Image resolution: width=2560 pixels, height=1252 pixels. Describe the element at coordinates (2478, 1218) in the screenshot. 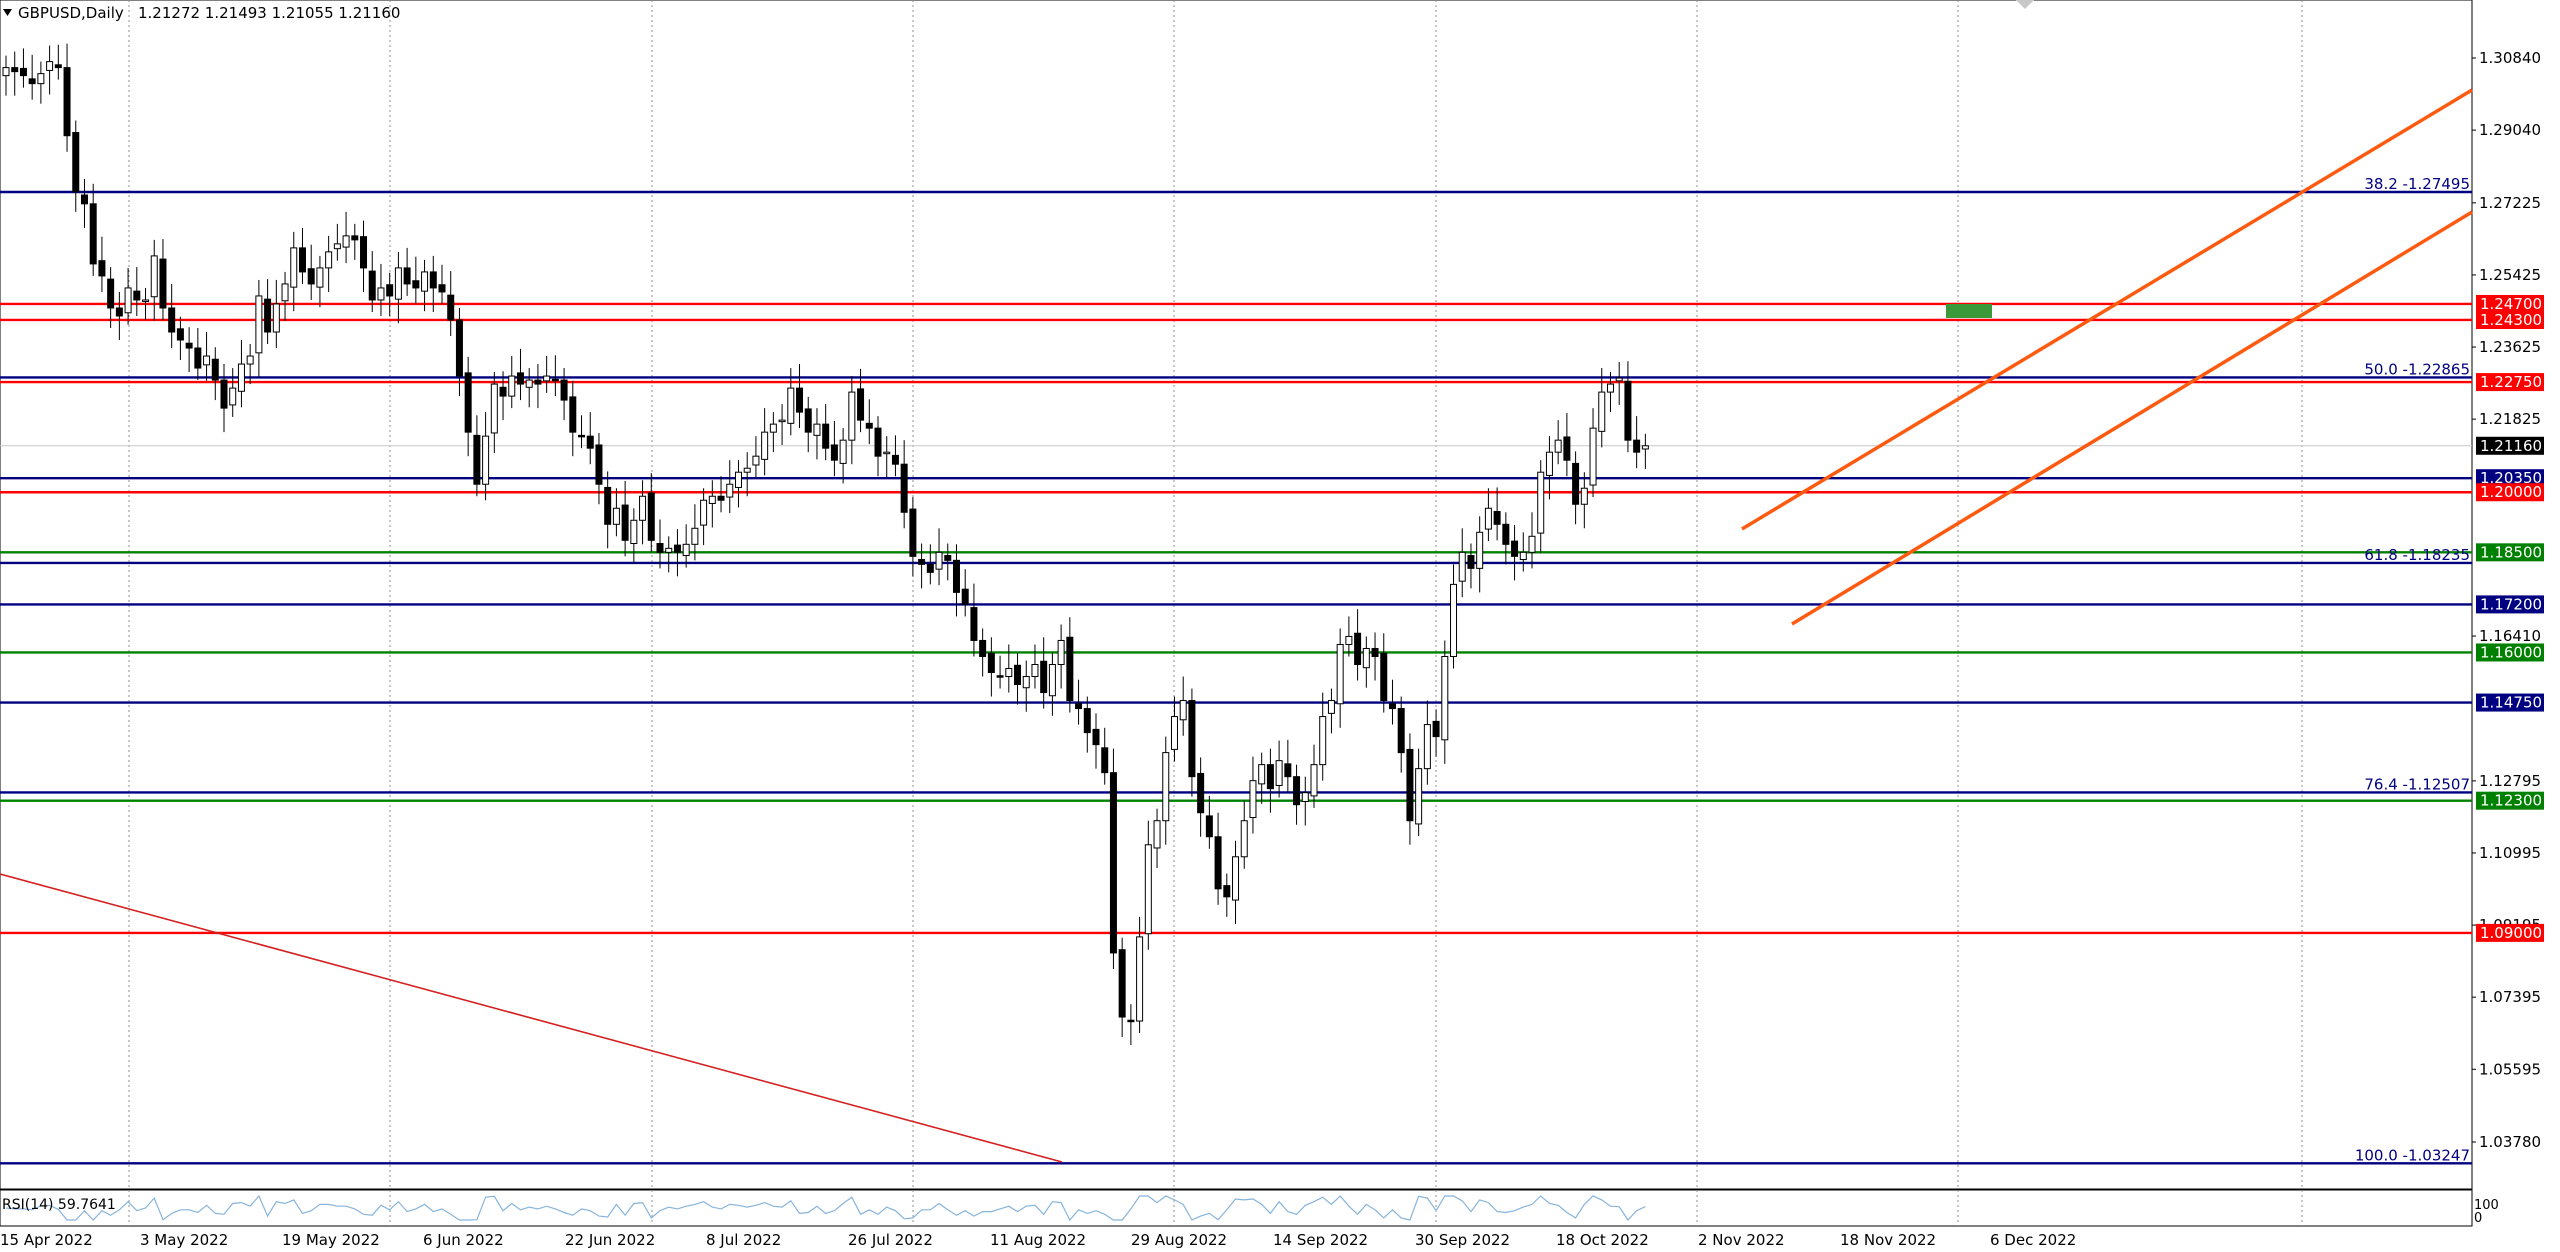

I see `rsi-scale-bottom: 0` at that location.